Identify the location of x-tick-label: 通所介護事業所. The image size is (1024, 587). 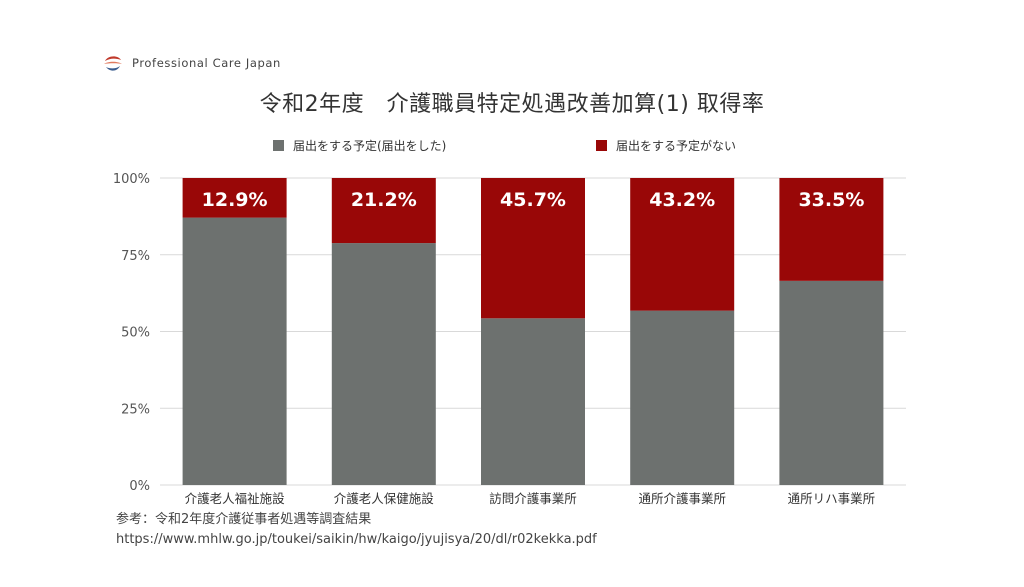
(682, 498).